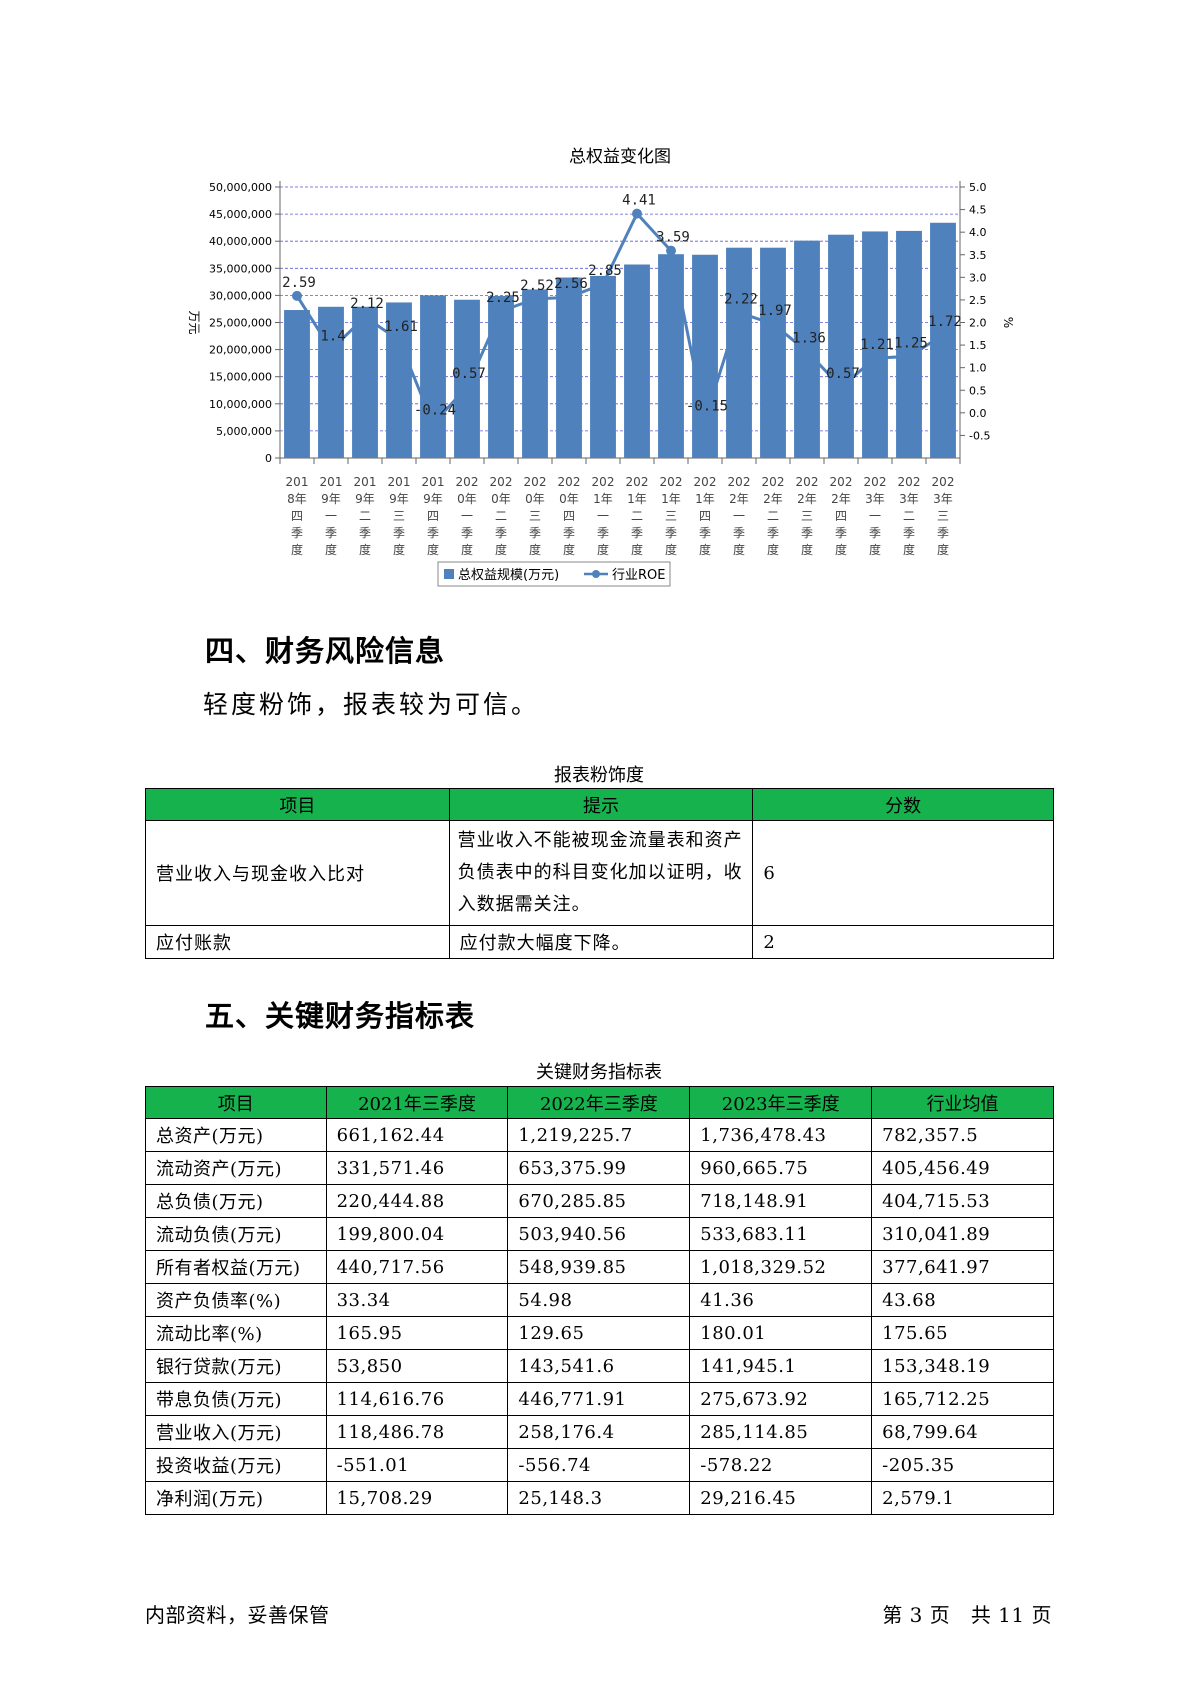 This screenshot has width=1191, height=1684. Describe the element at coordinates (599, 1333) in the screenshot. I see `table-row: 流动比率(%) 165.95 129.65 180.01 175.65` at that location.